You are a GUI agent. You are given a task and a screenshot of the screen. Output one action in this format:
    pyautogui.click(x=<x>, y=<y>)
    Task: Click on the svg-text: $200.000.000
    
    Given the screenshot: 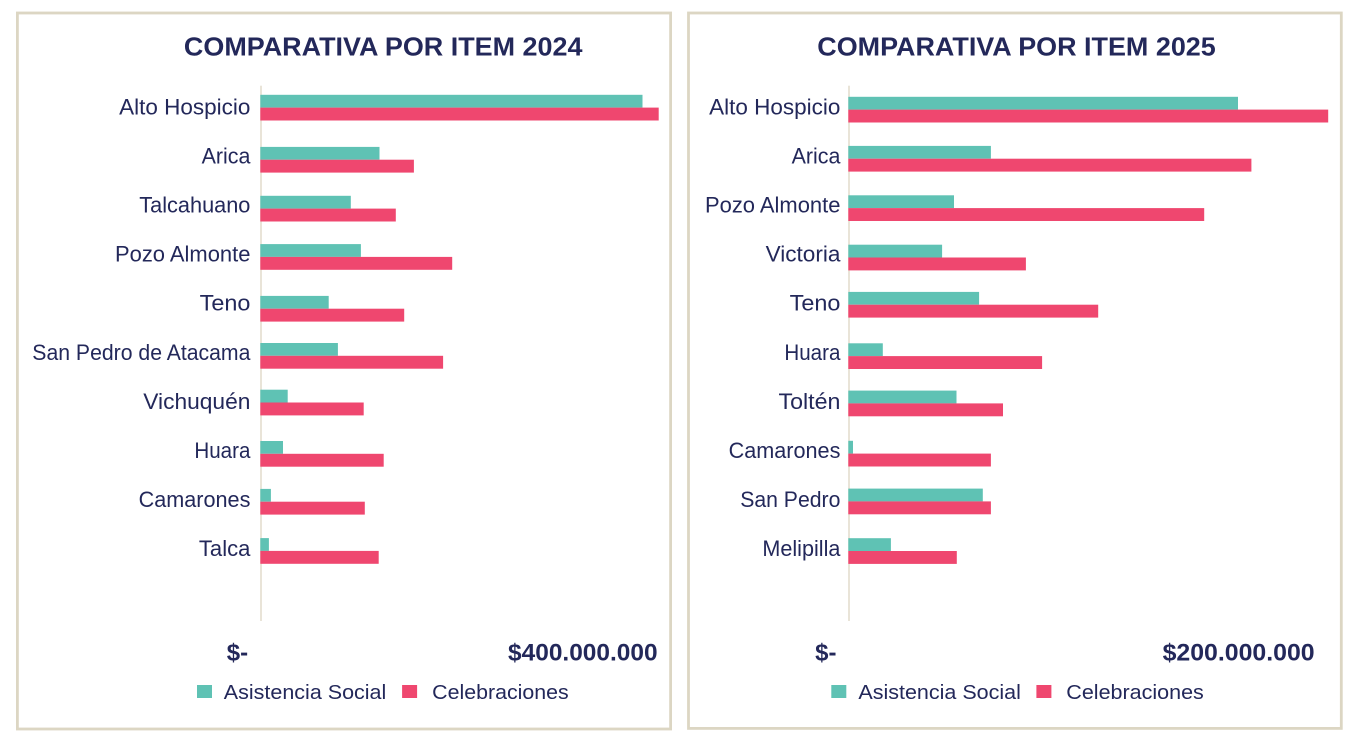 What is the action you would take?
    pyautogui.click(x=1239, y=653)
    